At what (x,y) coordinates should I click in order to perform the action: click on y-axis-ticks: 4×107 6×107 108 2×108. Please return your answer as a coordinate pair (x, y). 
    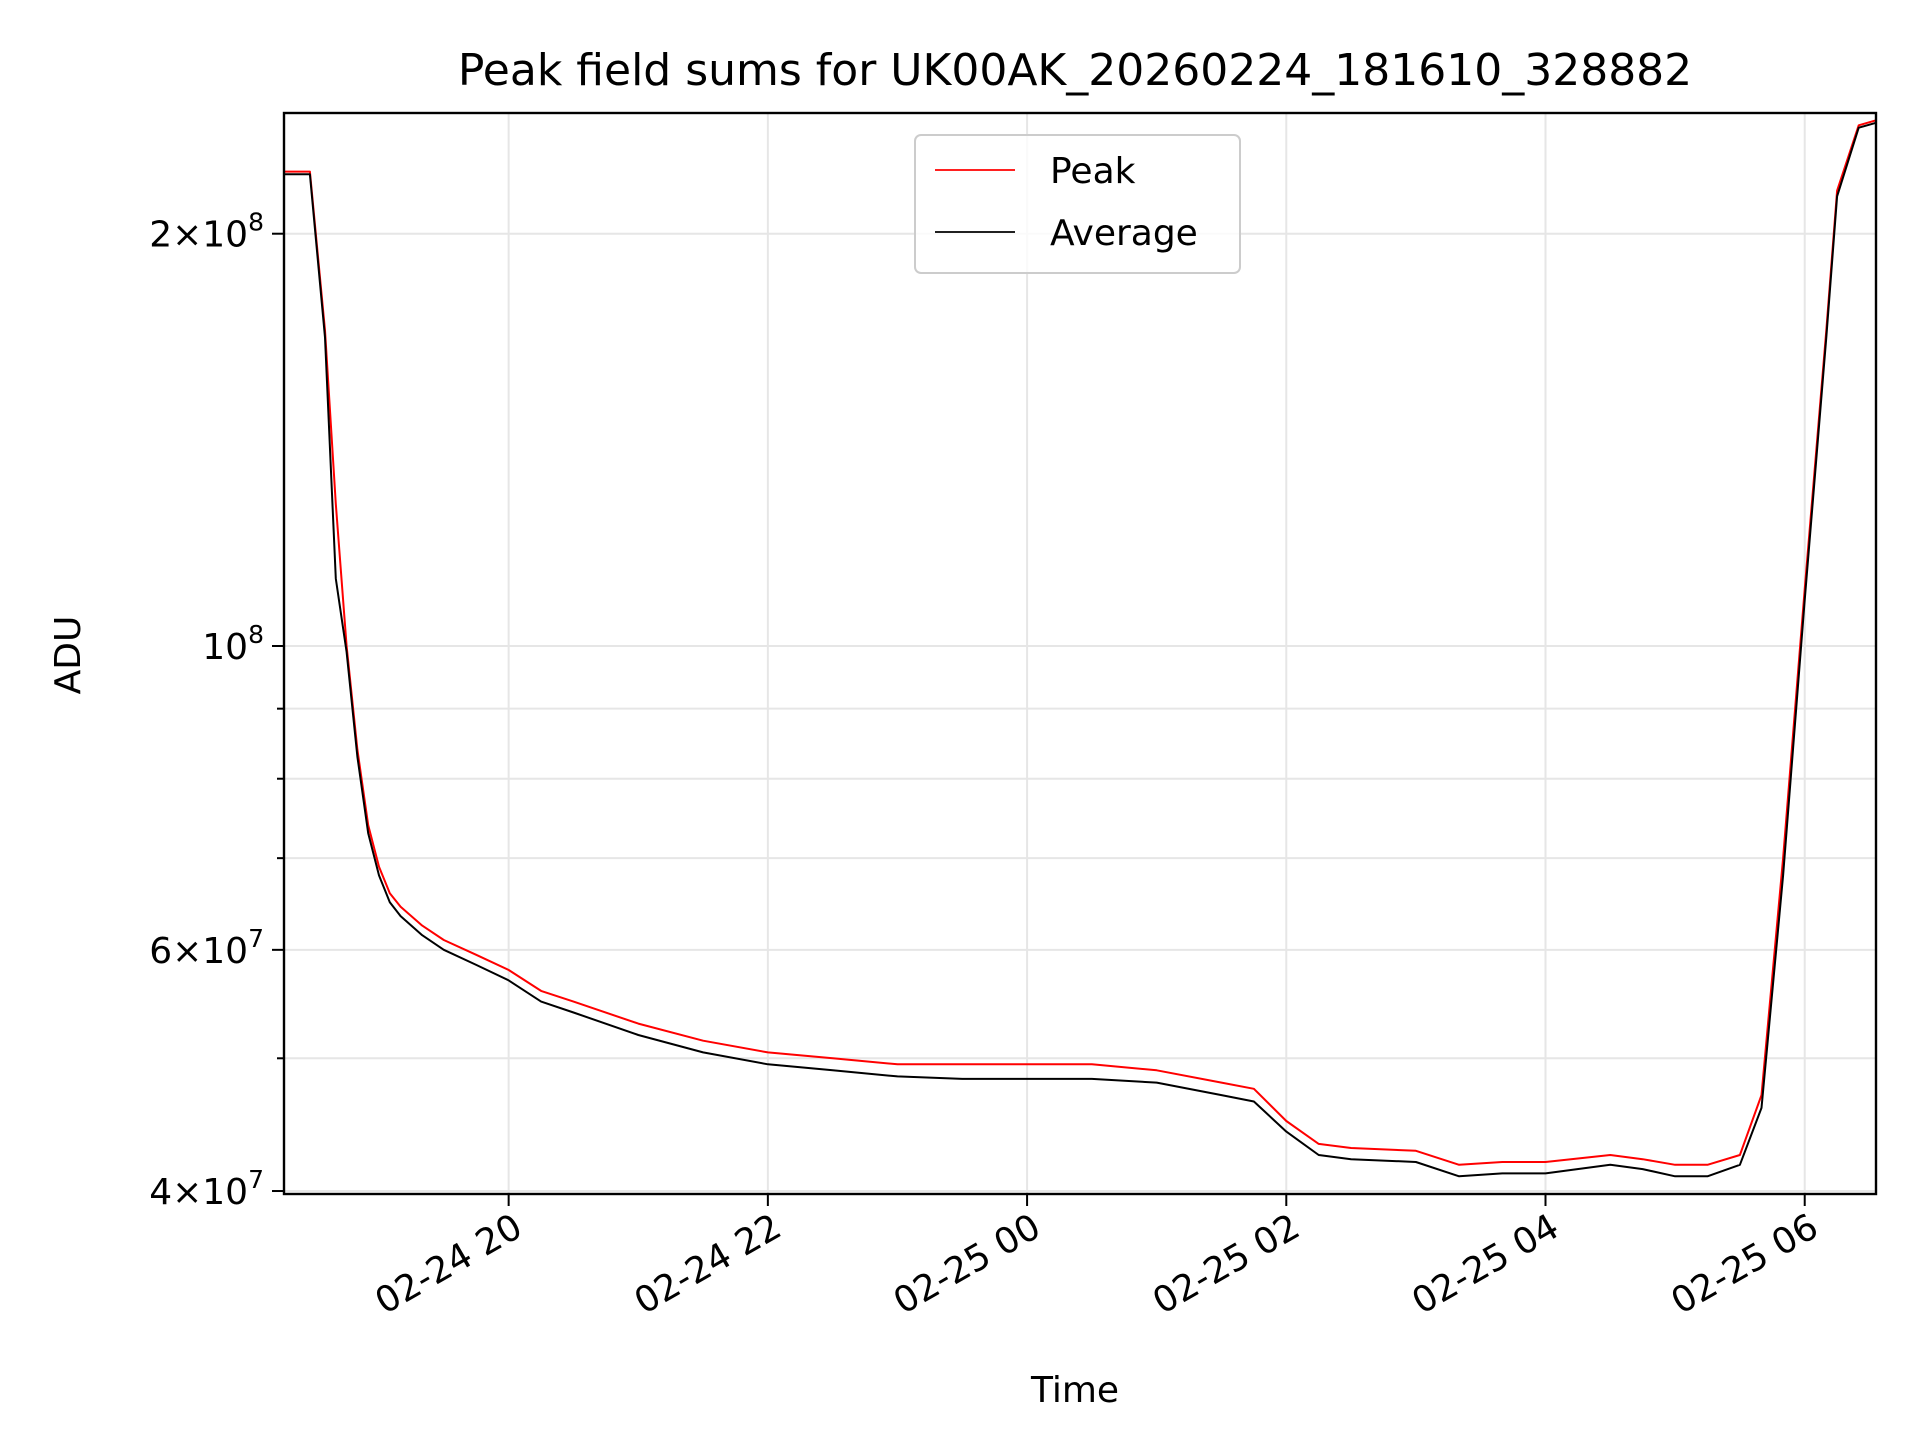
    Looking at the image, I should click on (216, 710).